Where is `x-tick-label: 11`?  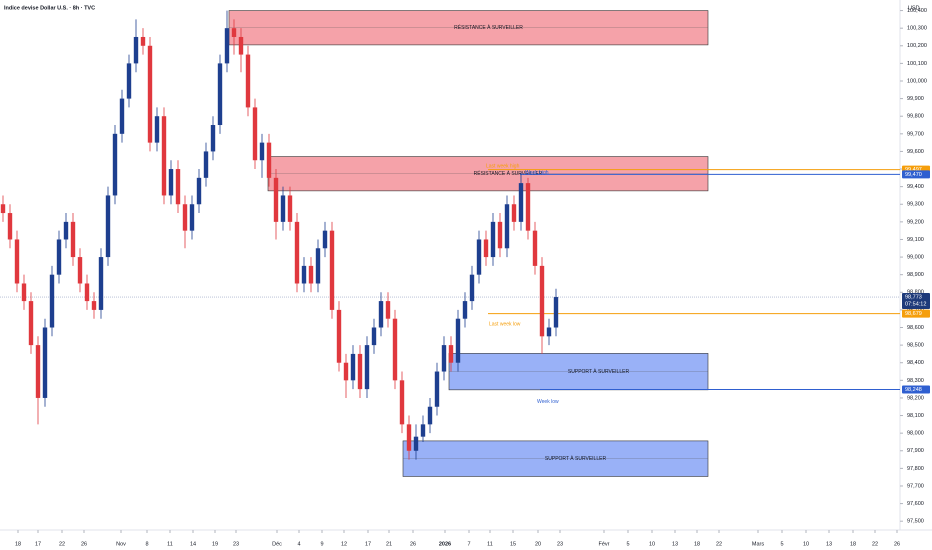 x-tick-label: 11 is located at coordinates (490, 544).